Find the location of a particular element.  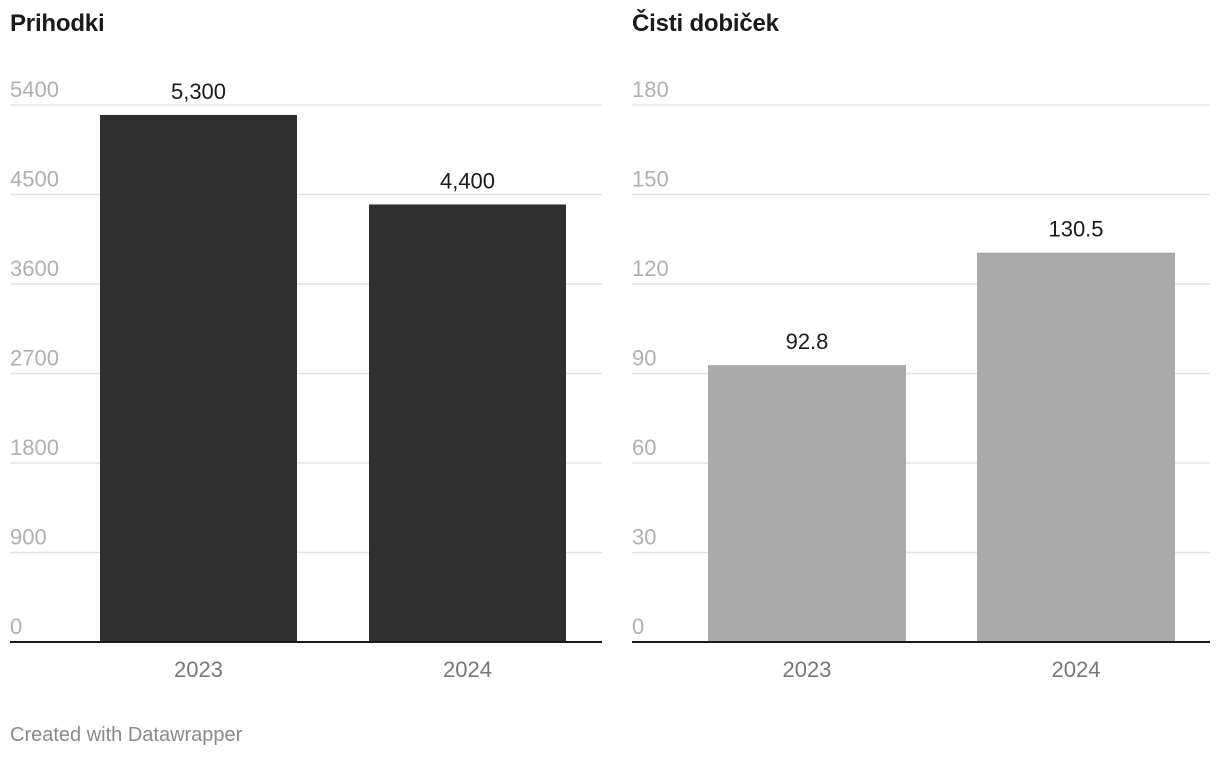

chart-title: Prihodki is located at coordinates (57, 23).